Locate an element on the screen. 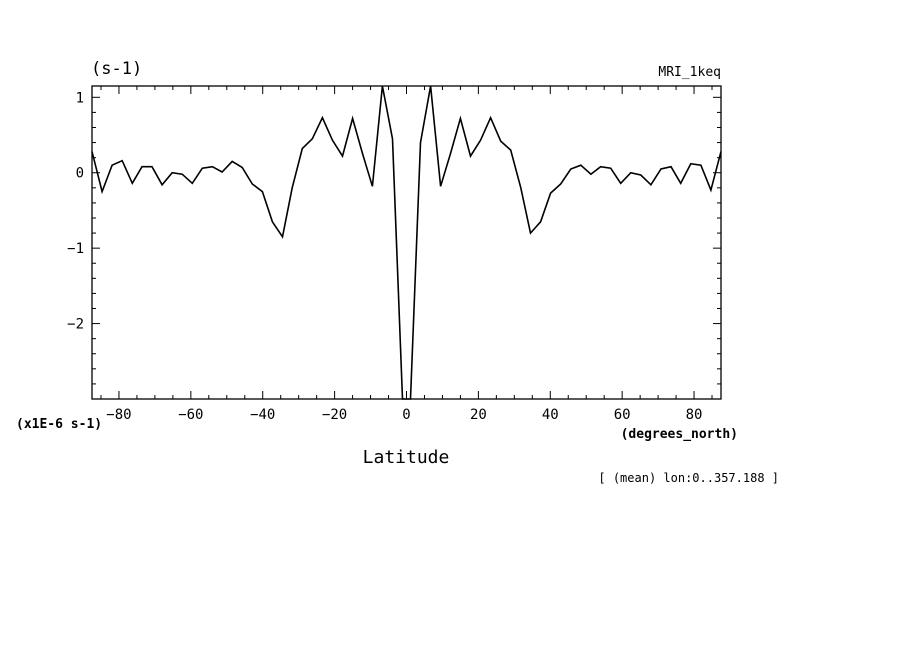 The width and height of the screenshot is (904, 654). footer-note: [ (mean) lon:0..357.188 ] is located at coordinates (688, 478).